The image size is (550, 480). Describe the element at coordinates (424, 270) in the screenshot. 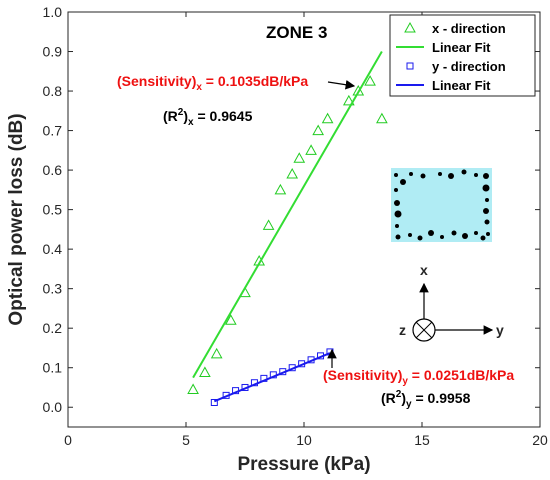

I see `axis-diagram-x-label: x` at that location.